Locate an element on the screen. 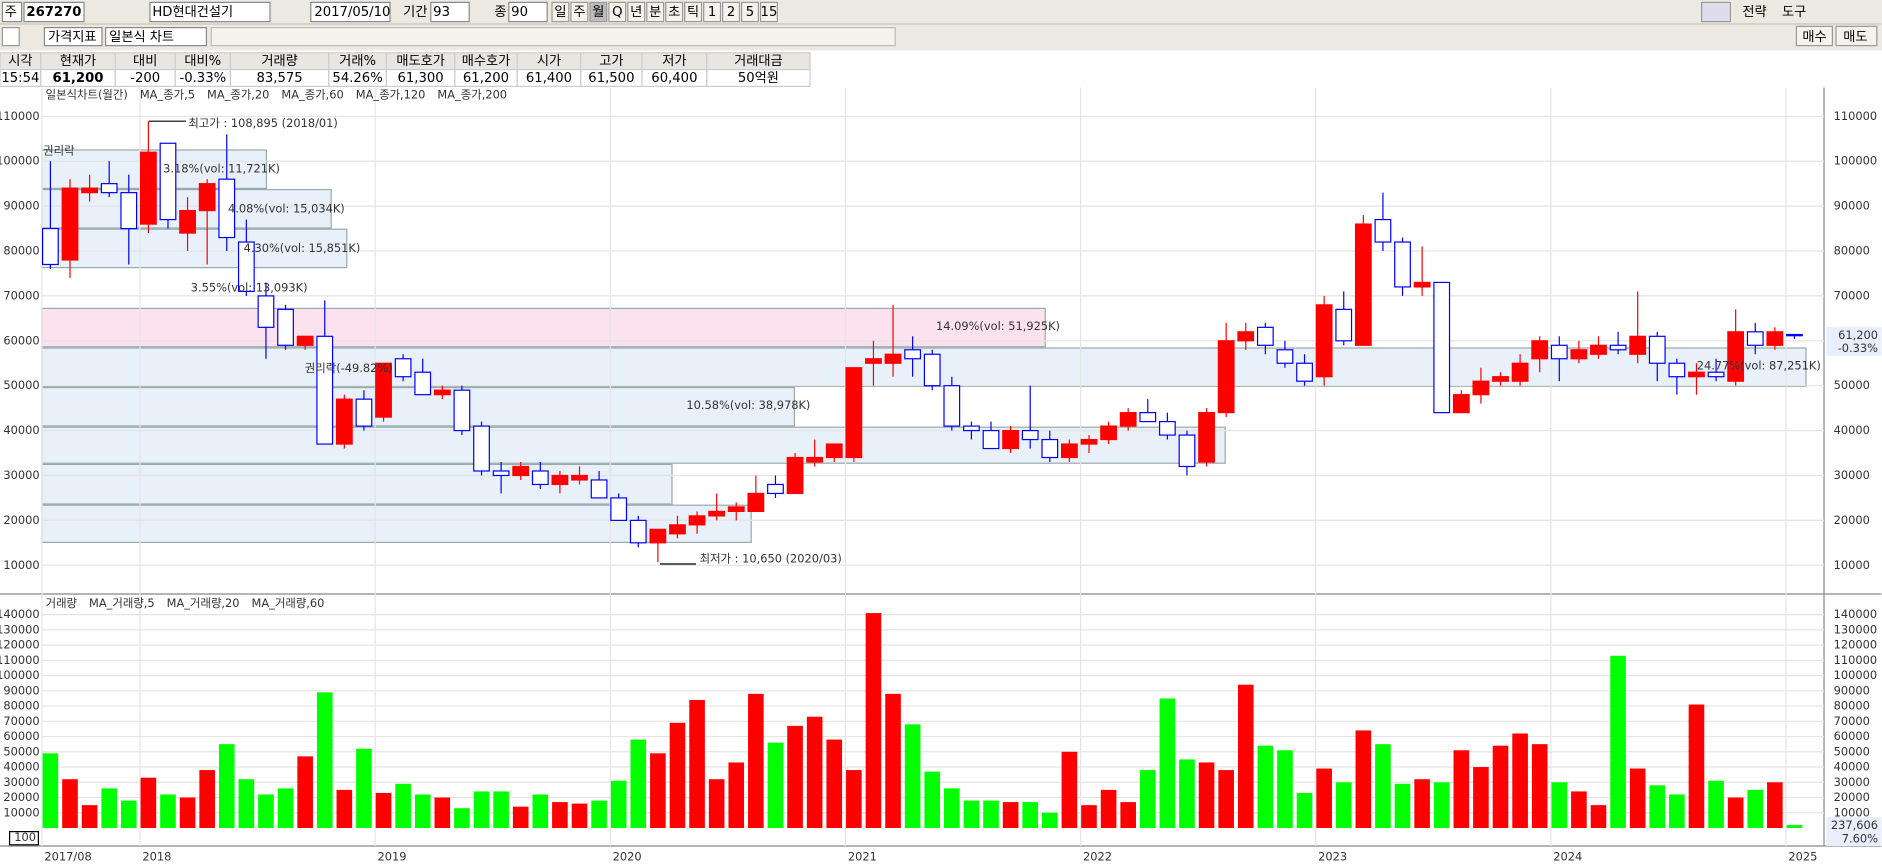 This screenshot has height=868, width=1882. volume-tick-label: 60000 is located at coordinates (21, 736).